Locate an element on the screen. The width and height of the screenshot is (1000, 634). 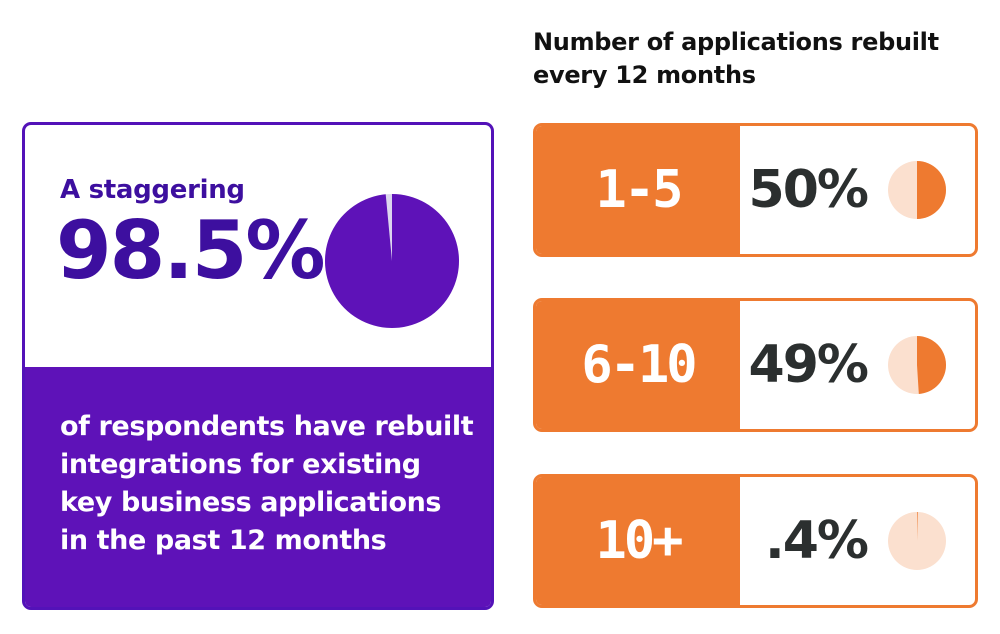
description-line: in the past 12 months is located at coordinates (223, 540).